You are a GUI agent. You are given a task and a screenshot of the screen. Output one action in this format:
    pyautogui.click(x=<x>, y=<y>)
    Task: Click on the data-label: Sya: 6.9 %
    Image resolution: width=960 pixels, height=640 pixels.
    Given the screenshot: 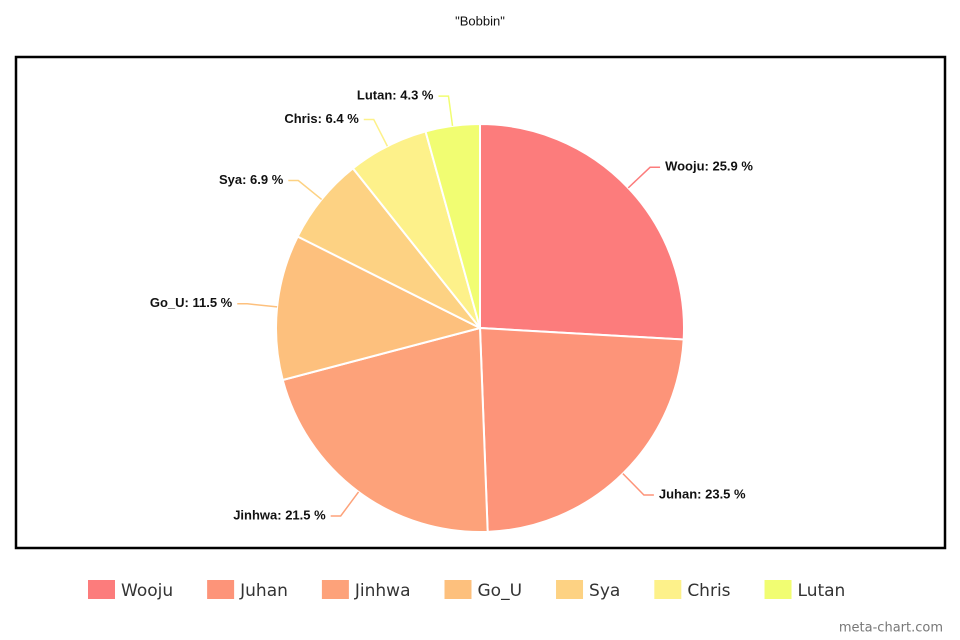 What is the action you would take?
    pyautogui.click(x=251, y=179)
    